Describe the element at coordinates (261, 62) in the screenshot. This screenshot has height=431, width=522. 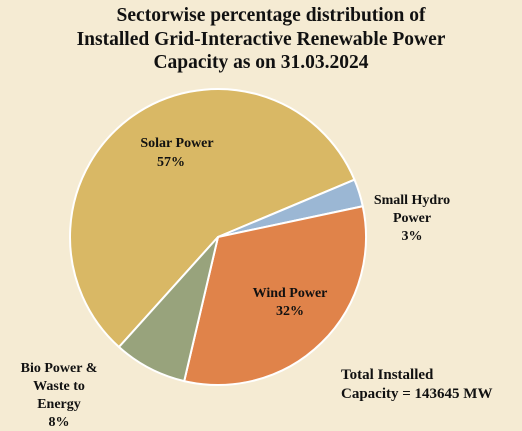
I see `chart-title-line-3: Capacity as on 31.03.2024` at that location.